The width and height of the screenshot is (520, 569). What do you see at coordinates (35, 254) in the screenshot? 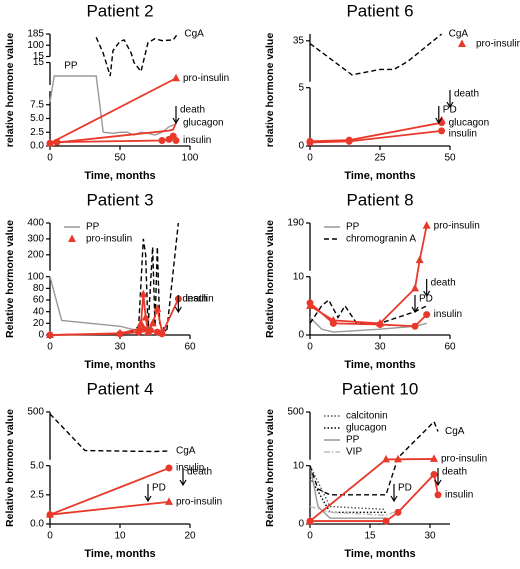
I see `y-tick-label: 200` at bounding box center [35, 254].